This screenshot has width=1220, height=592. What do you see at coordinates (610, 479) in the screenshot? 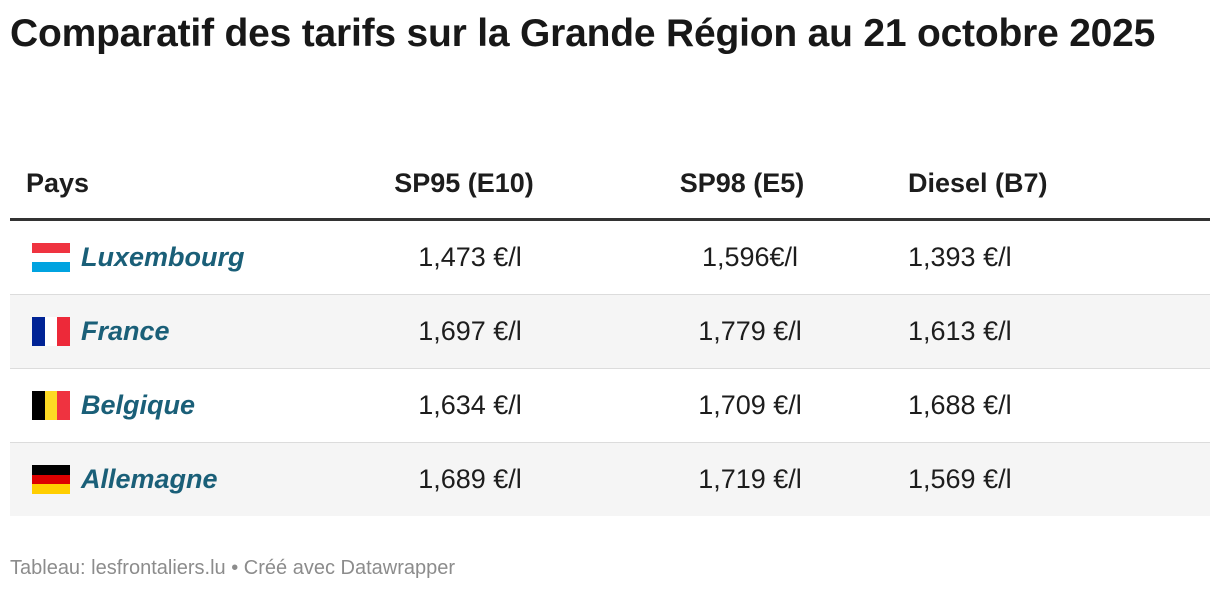
I see `table-row: Allemagne 1,689 €/l 1,719 €/l 1,569 €/l` at bounding box center [610, 479].